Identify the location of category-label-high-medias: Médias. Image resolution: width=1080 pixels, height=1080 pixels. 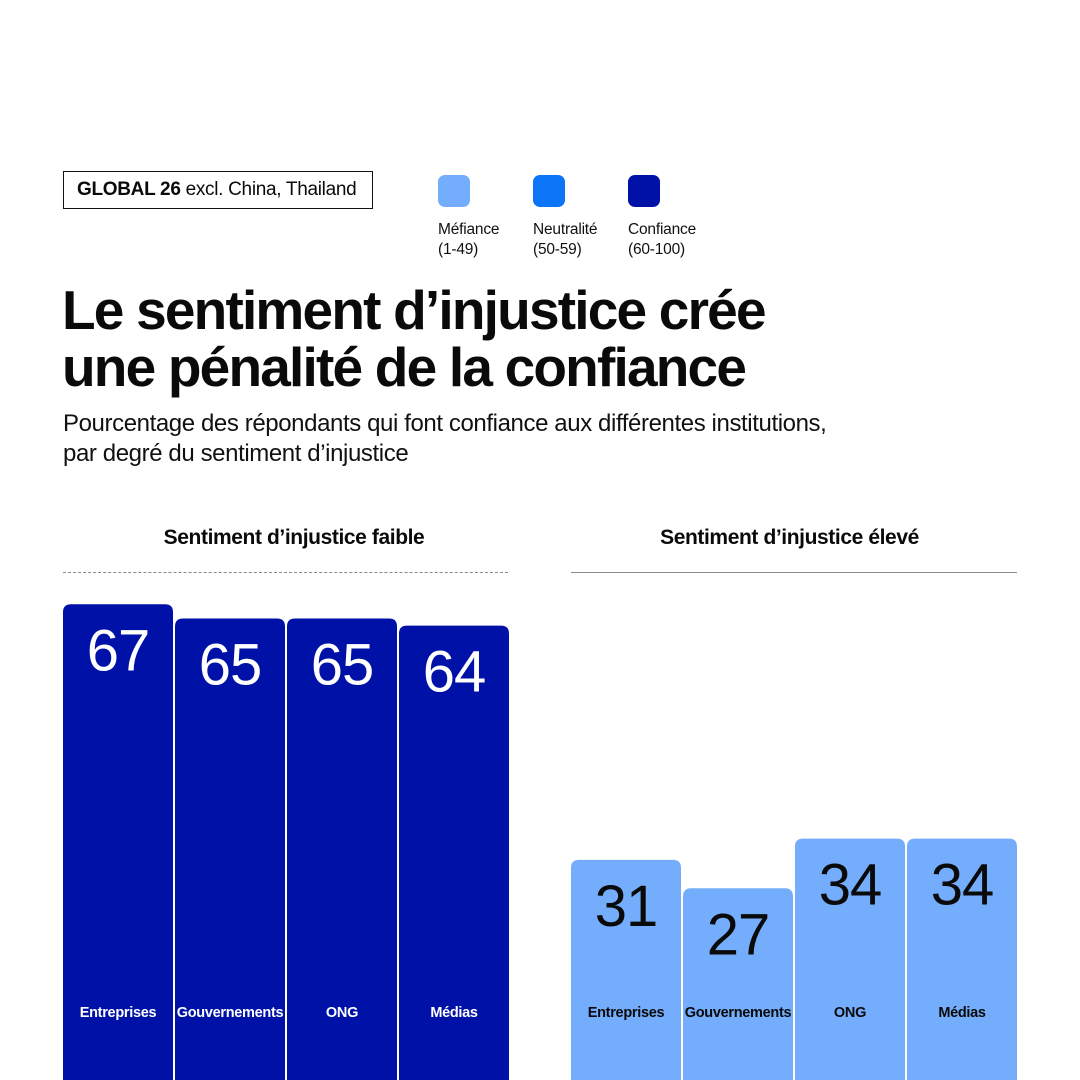
(962, 1013).